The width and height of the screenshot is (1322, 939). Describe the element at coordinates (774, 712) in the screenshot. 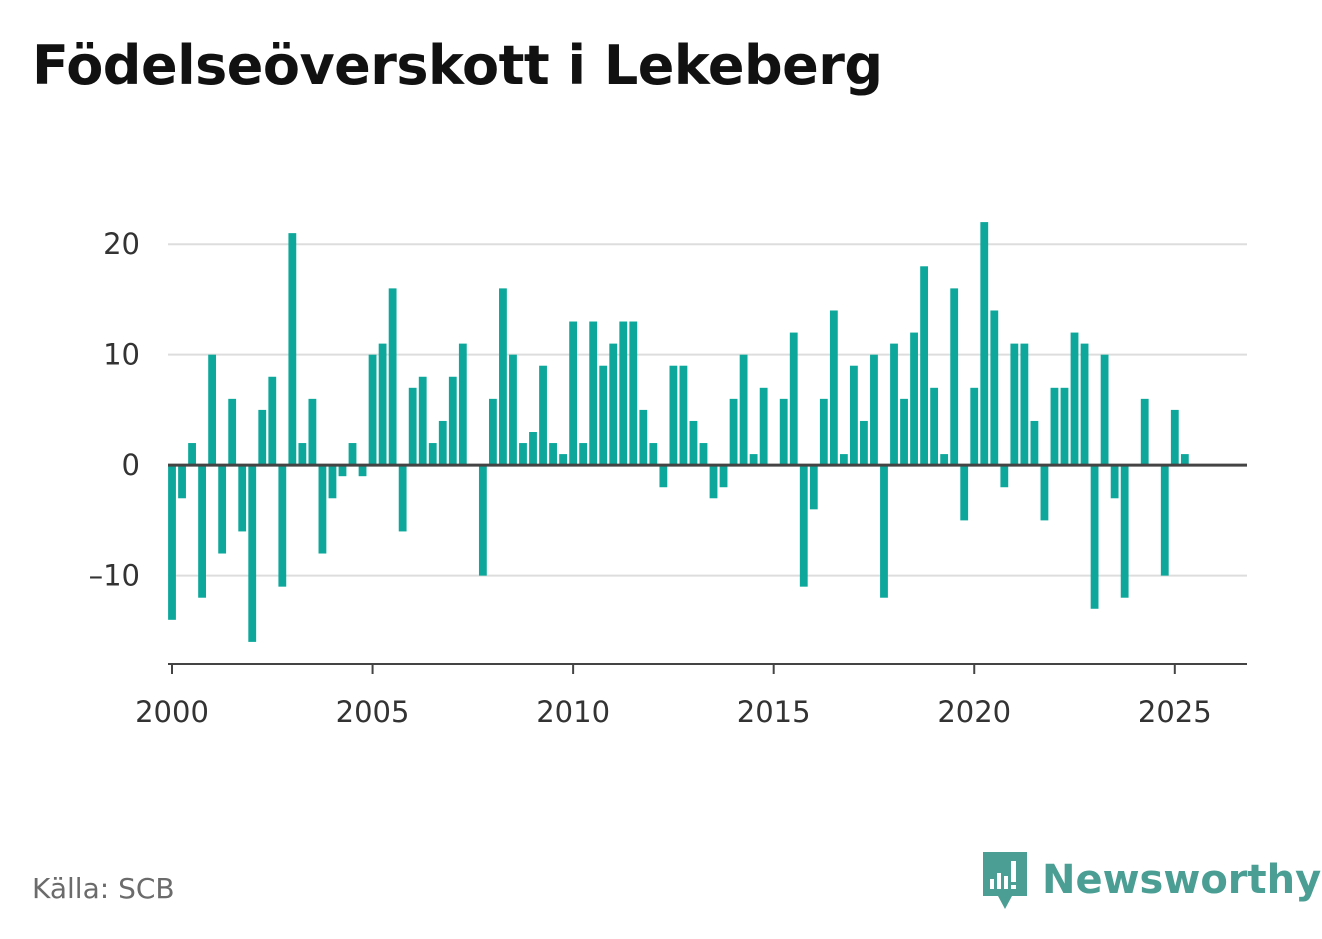

I see `x-tick-label: 2015` at that location.